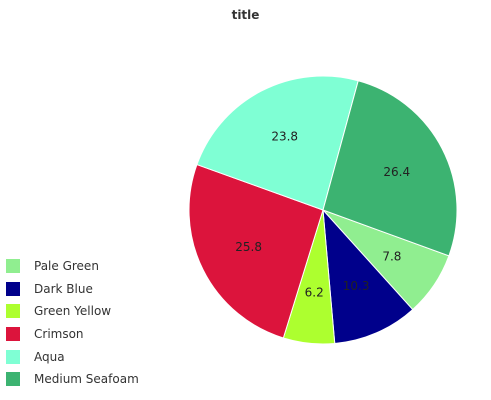 Image resolution: width=491 pixels, height=400 pixels. I want to click on pie-slice-medium-seafoam, so click(390, 168).